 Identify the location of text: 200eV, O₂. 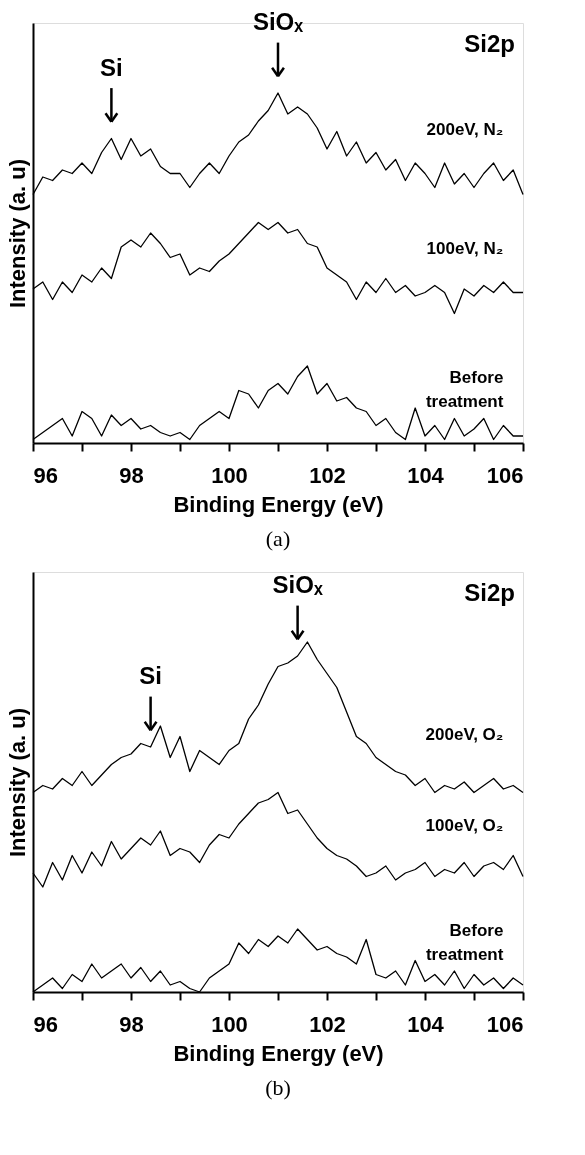
(464, 734).